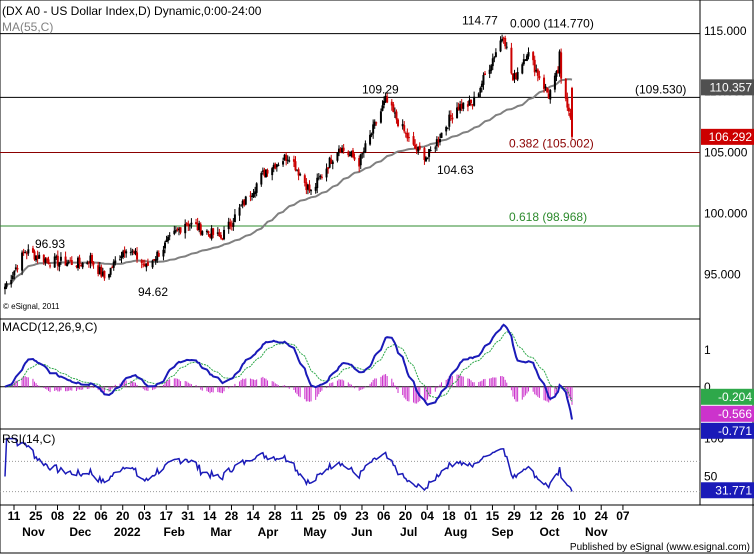 Image resolution: width=754 pixels, height=554 pixels. What do you see at coordinates (515, 516) in the screenshot?
I see `x-day-label: 29` at bounding box center [515, 516].